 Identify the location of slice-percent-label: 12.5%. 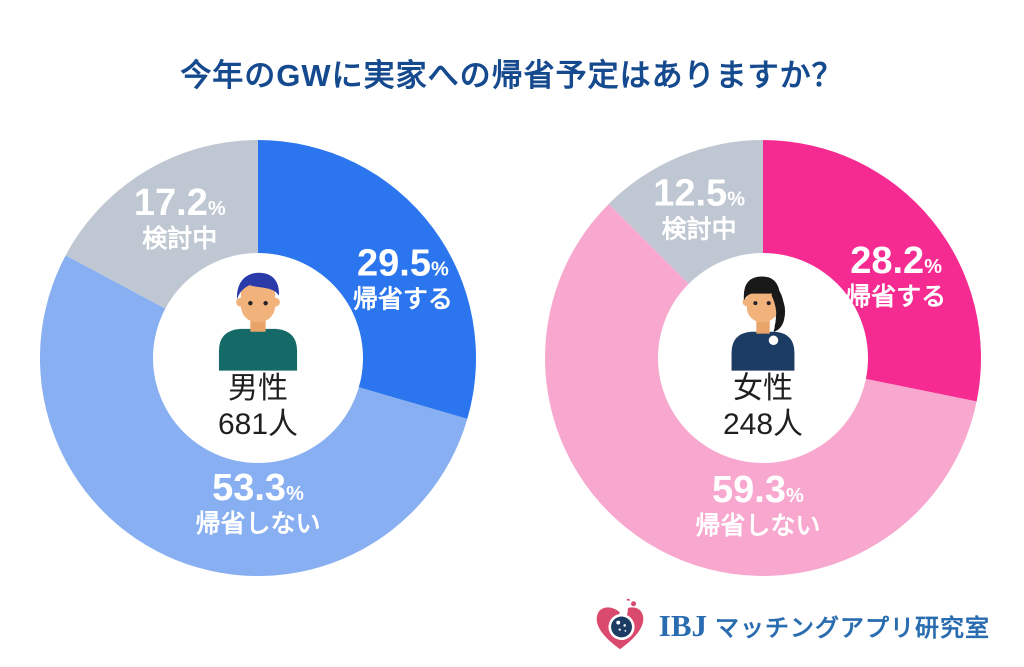
(699, 193).